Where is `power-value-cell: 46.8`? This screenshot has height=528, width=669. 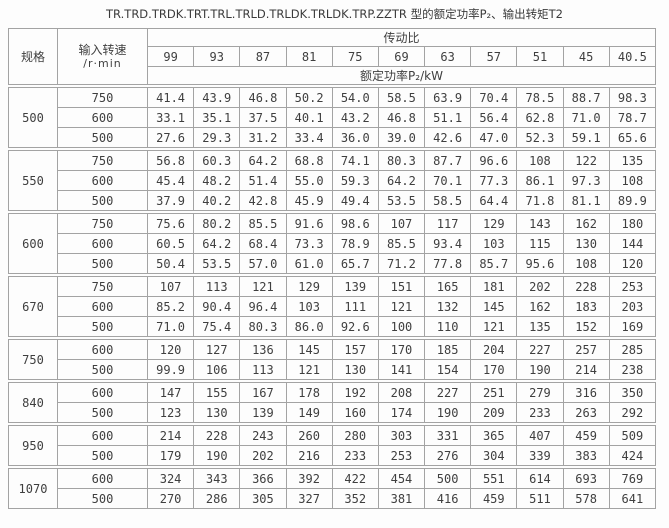 power-value-cell: 46.8 is located at coordinates (401, 117).